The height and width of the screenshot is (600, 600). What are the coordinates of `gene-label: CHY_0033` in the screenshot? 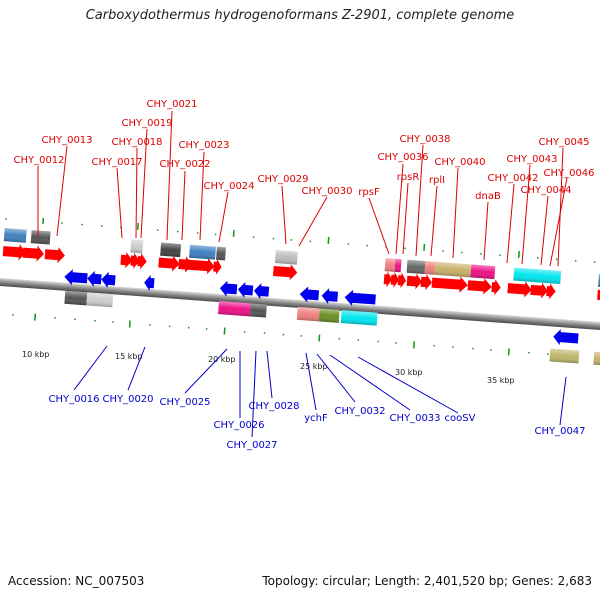 It's located at (414, 418).